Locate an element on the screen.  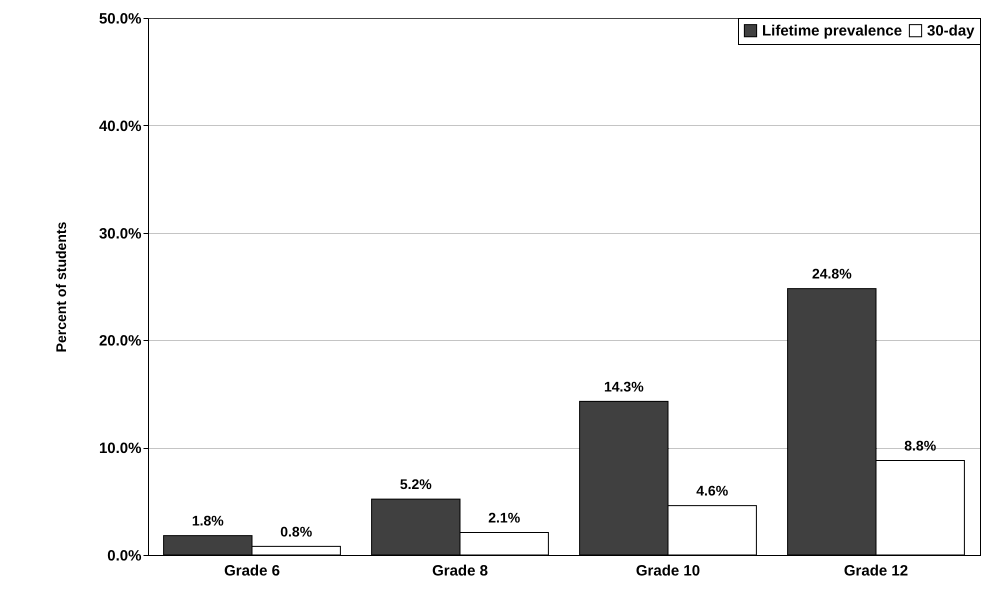
x-tick-label: Grade 10 is located at coordinates (668, 571).